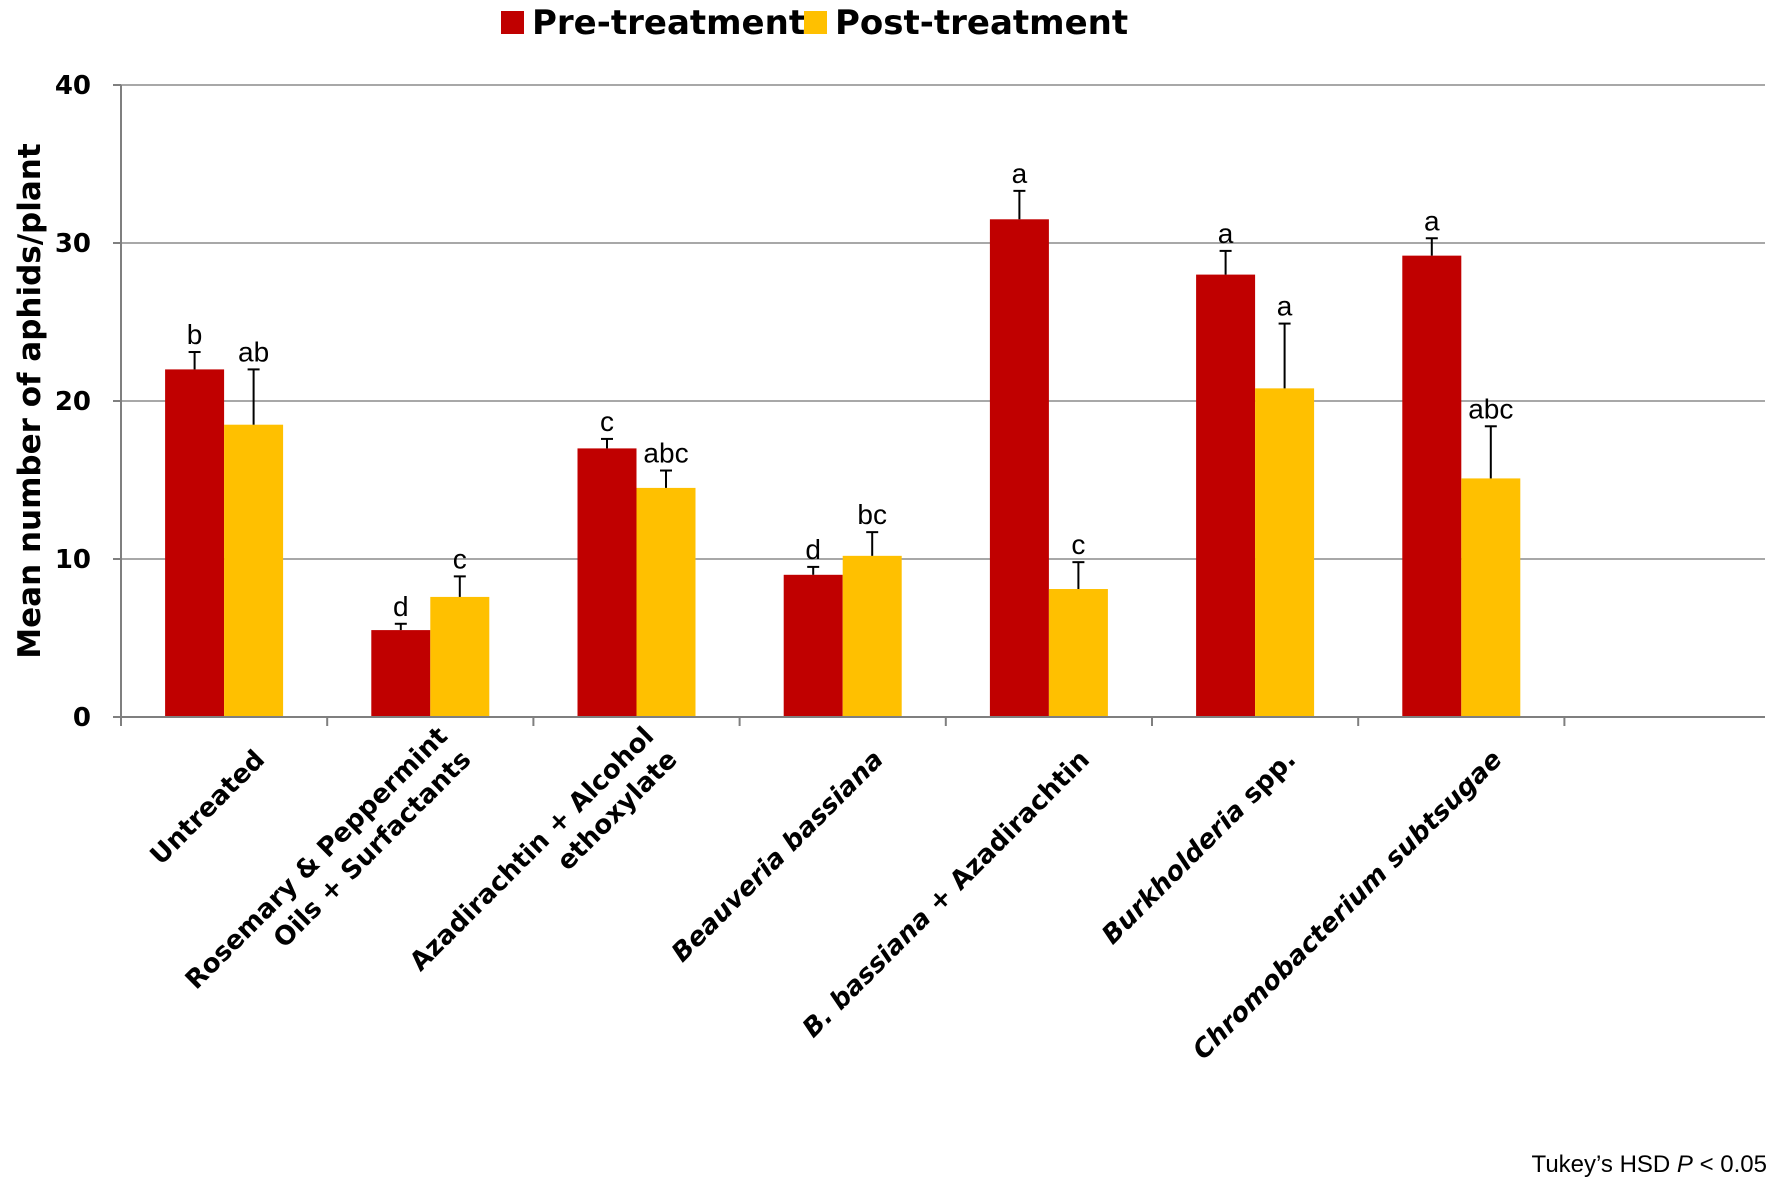 The image size is (1769, 1180). I want to click on category-label: Beauveria bassiana, so click(777, 856).